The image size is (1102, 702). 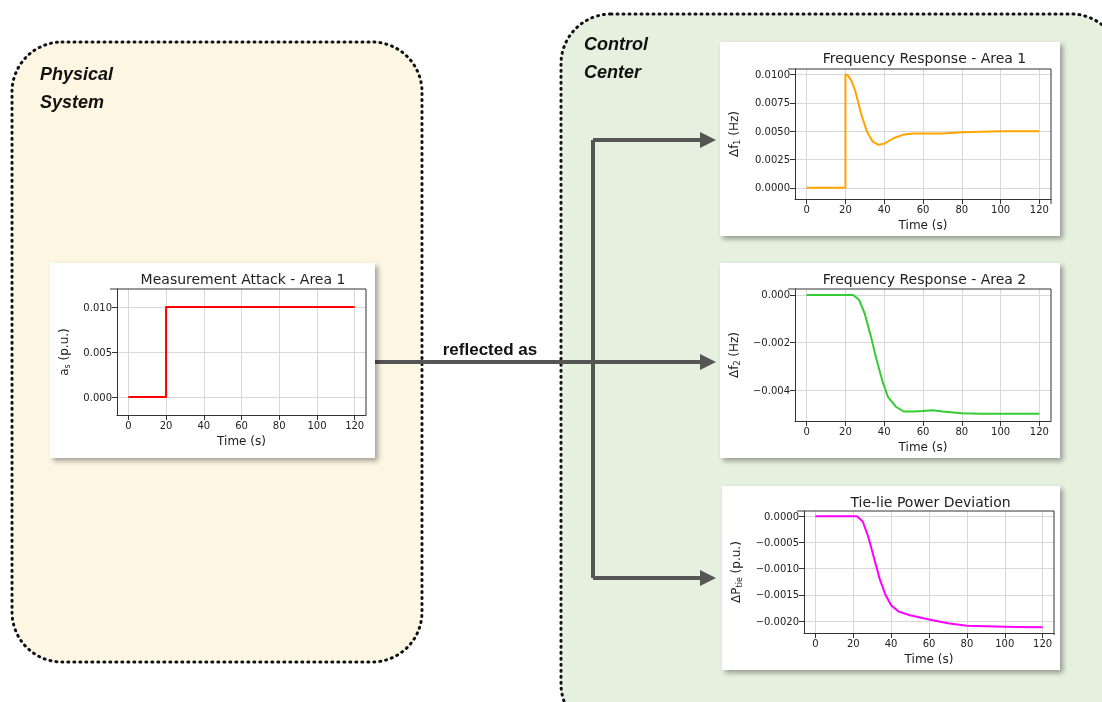 What do you see at coordinates (772, 159) in the screenshot?
I see `y-tick-label: 0.0025` at bounding box center [772, 159].